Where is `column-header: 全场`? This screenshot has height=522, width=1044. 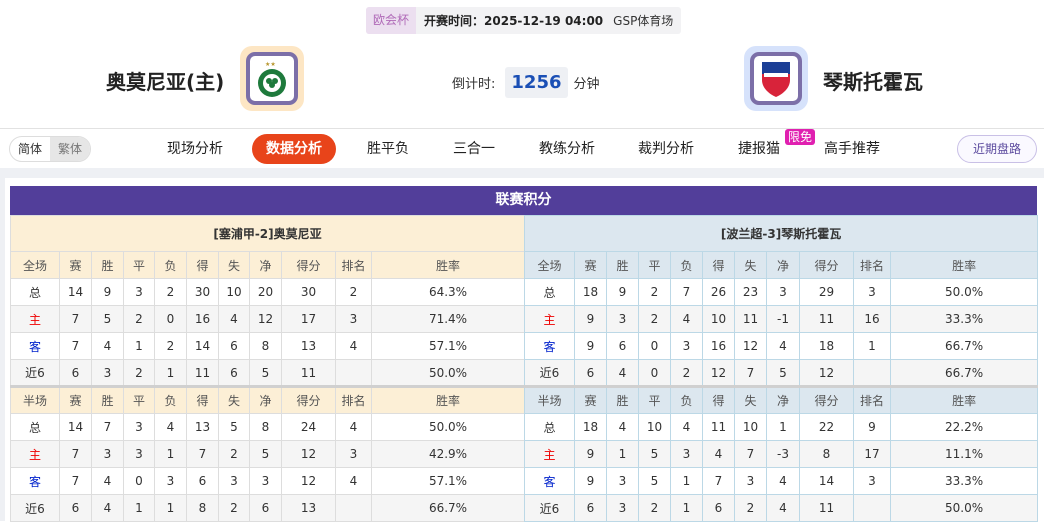 column-header: 全场 is located at coordinates (549, 265).